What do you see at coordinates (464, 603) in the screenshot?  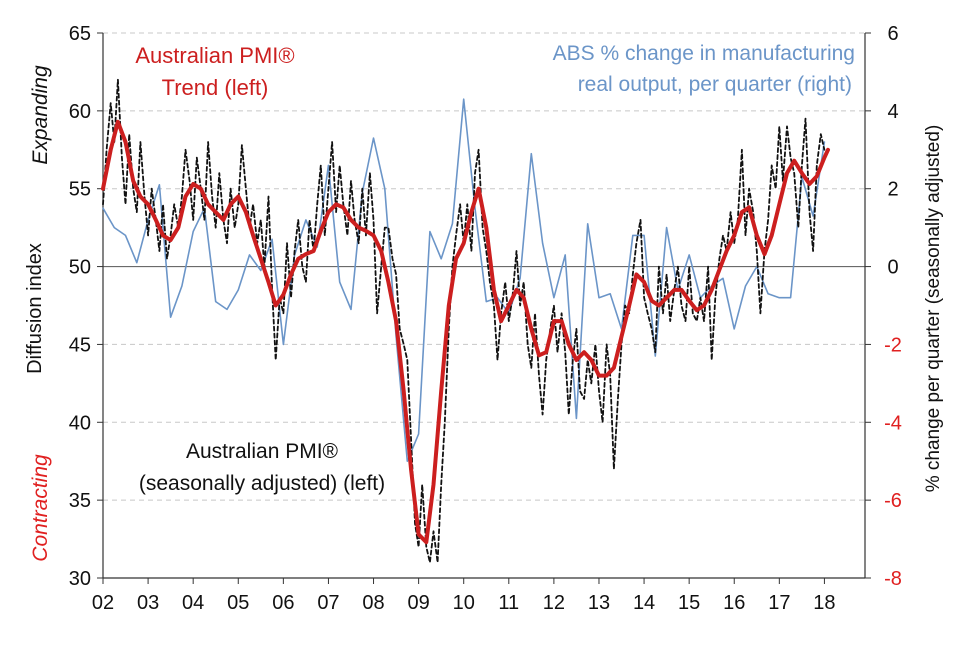 I see `x-tick-label: 10` at bounding box center [464, 603].